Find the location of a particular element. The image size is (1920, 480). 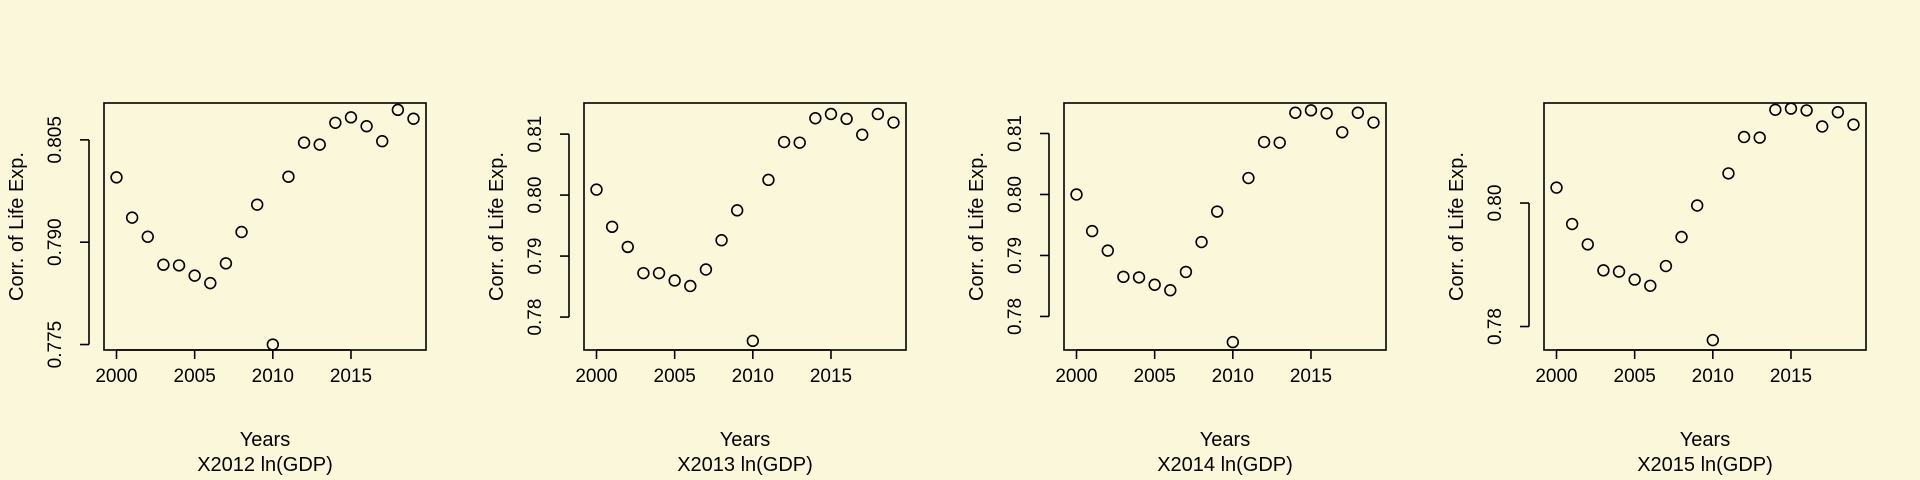

chart-subtitle: X2015 ln(GDP) is located at coordinates (1705, 465).